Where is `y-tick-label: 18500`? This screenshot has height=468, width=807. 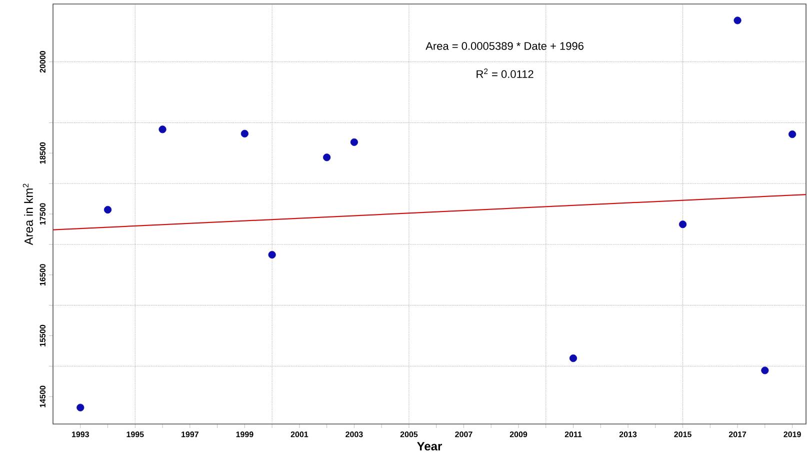
y-tick-label: 18500 is located at coordinates (43, 153).